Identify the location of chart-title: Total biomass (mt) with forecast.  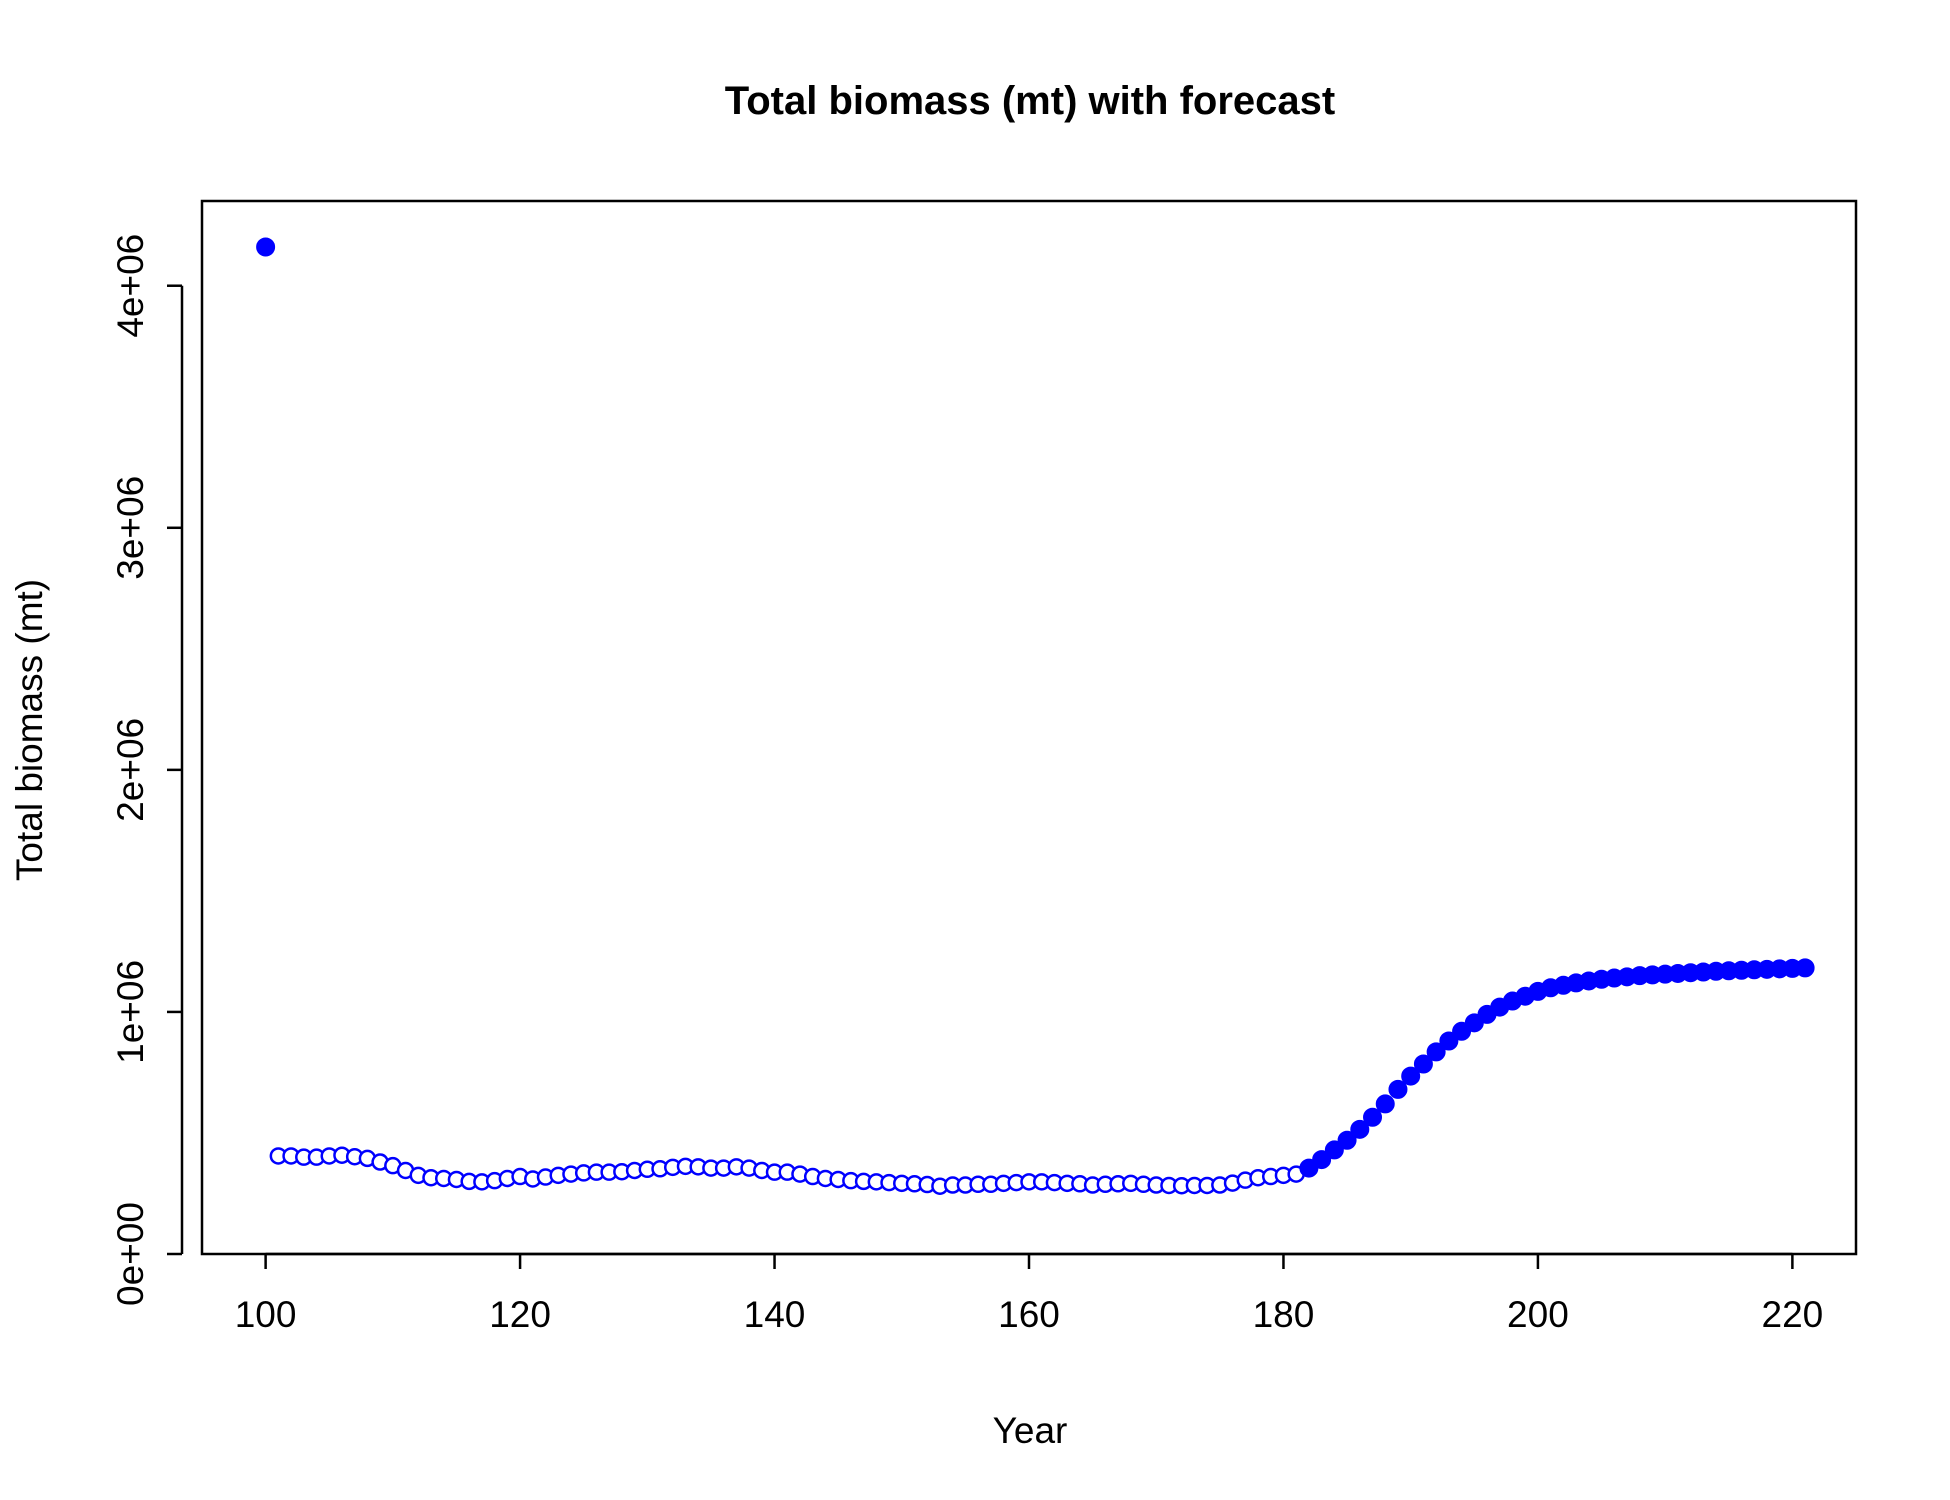
(1030, 101).